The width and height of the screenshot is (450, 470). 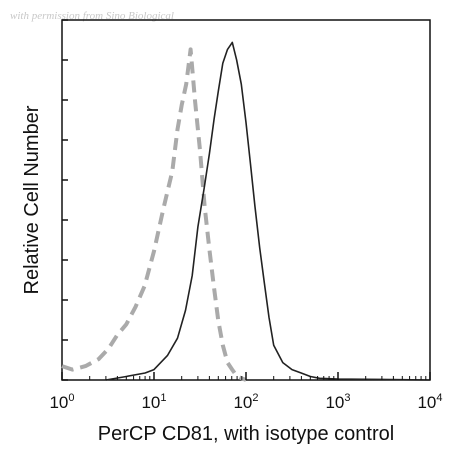 What do you see at coordinates (245, 402) in the screenshot?
I see `x-tick-label: 10²` at bounding box center [245, 402].